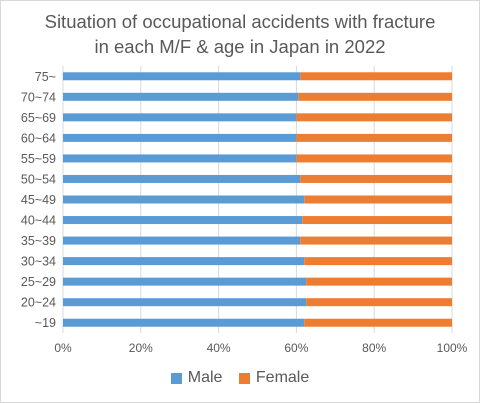 The height and width of the screenshot is (403, 480). What do you see at coordinates (38, 241) in the screenshot?
I see `y-category-label-8: 35~39` at bounding box center [38, 241].